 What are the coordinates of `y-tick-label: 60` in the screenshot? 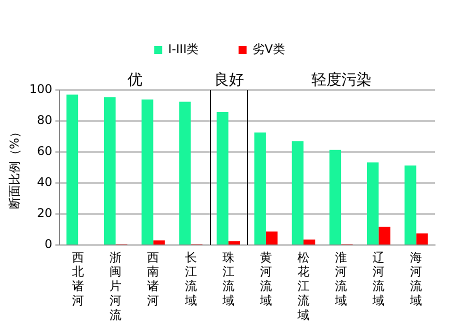 It's located at (44, 151).